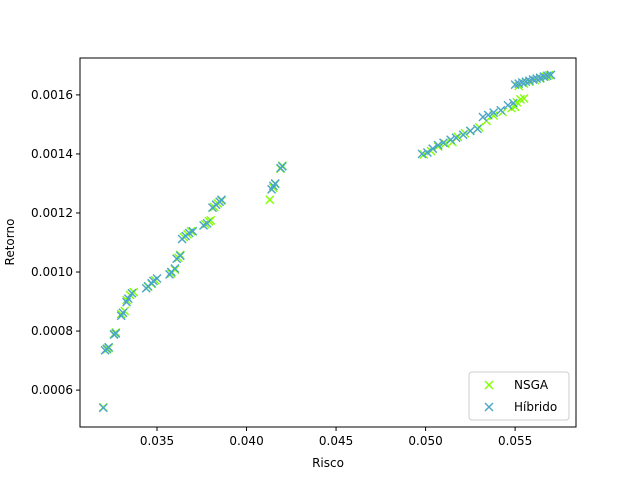 The image size is (640, 480). I want to click on x-tick-label: 0.055, so click(515, 441).